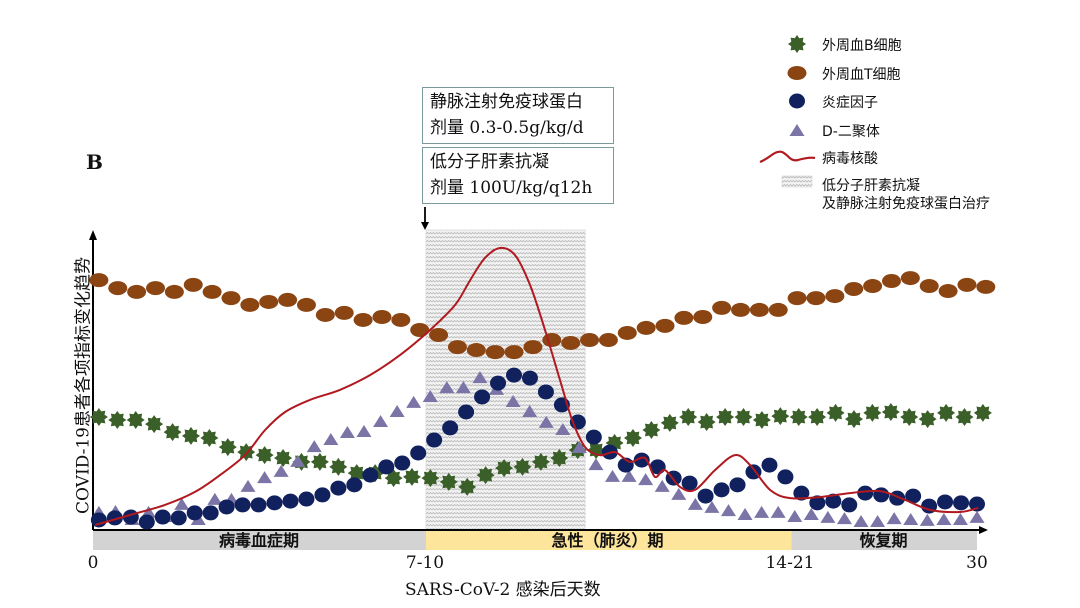 The image size is (1080, 608). What do you see at coordinates (850, 103) in the screenshot?
I see `legend-inflammatory: 炎症因子` at bounding box center [850, 103].